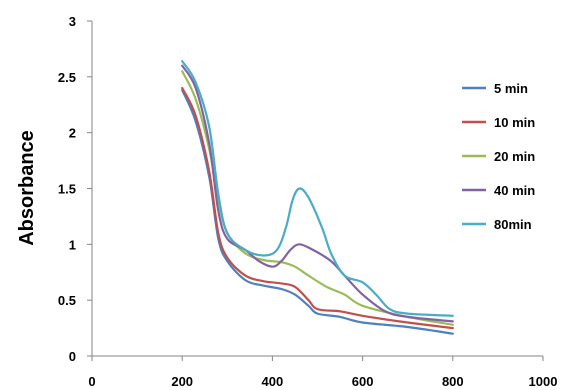 The image size is (562, 390). I want to click on x-tick-label: 800, so click(453, 381).